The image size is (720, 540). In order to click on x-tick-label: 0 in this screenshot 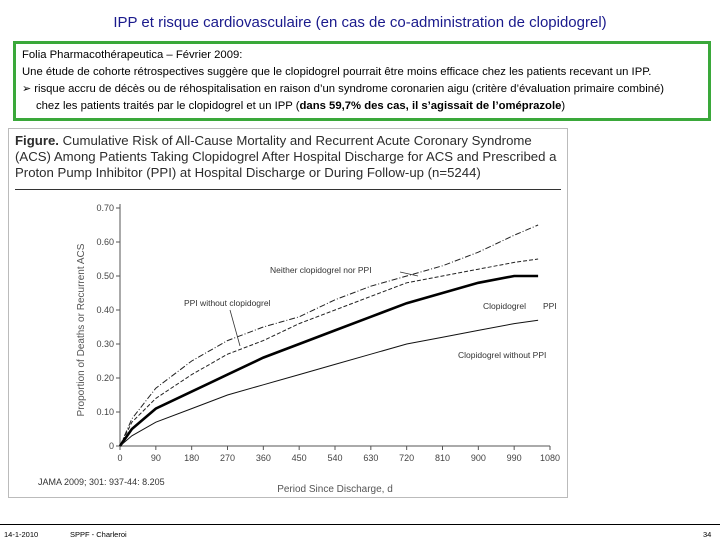, I will do `click(119, 458)`.